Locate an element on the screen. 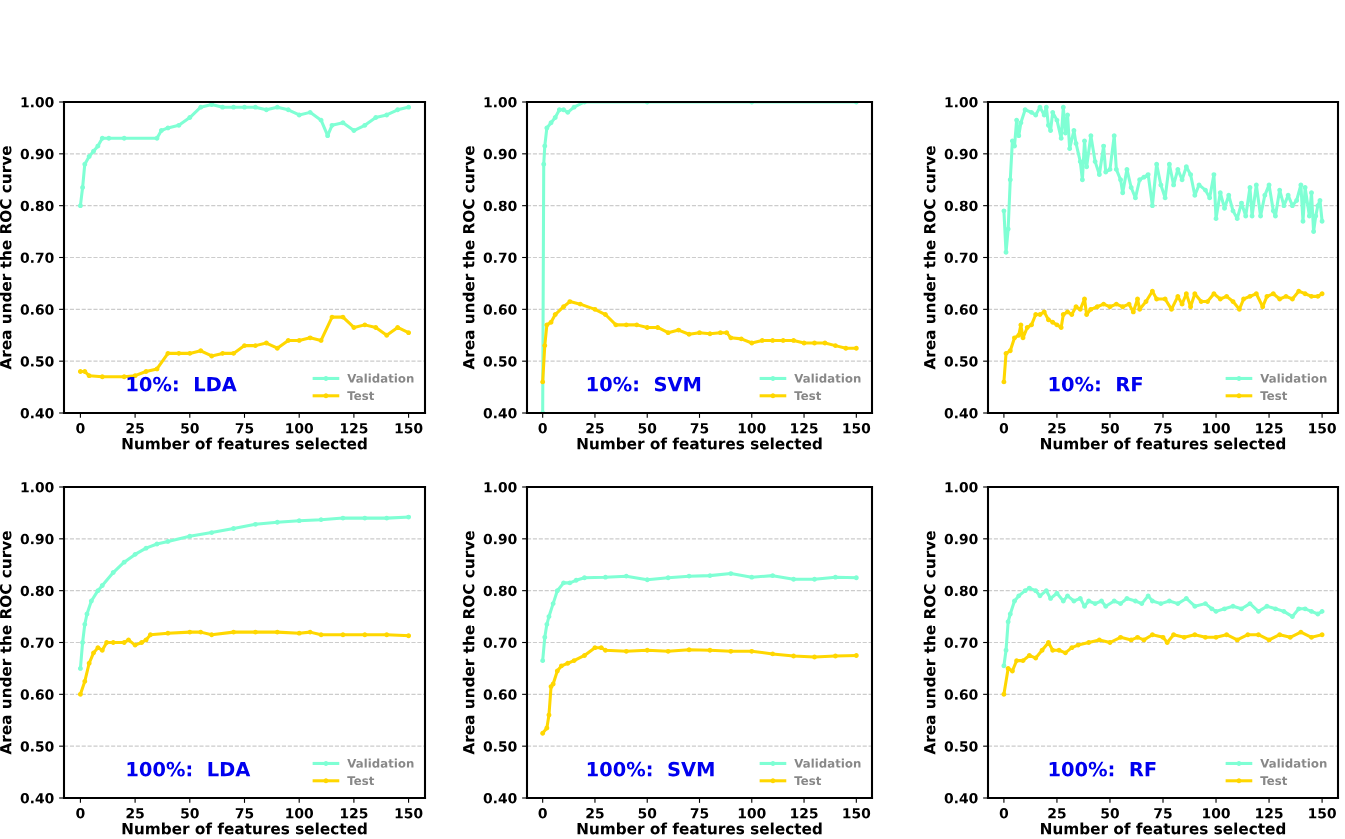  annotation: 10%: RF is located at coordinates (1095, 384).